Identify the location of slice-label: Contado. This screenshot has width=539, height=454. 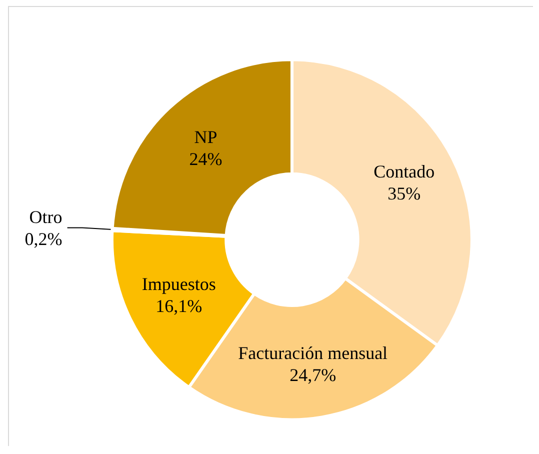
(404, 172).